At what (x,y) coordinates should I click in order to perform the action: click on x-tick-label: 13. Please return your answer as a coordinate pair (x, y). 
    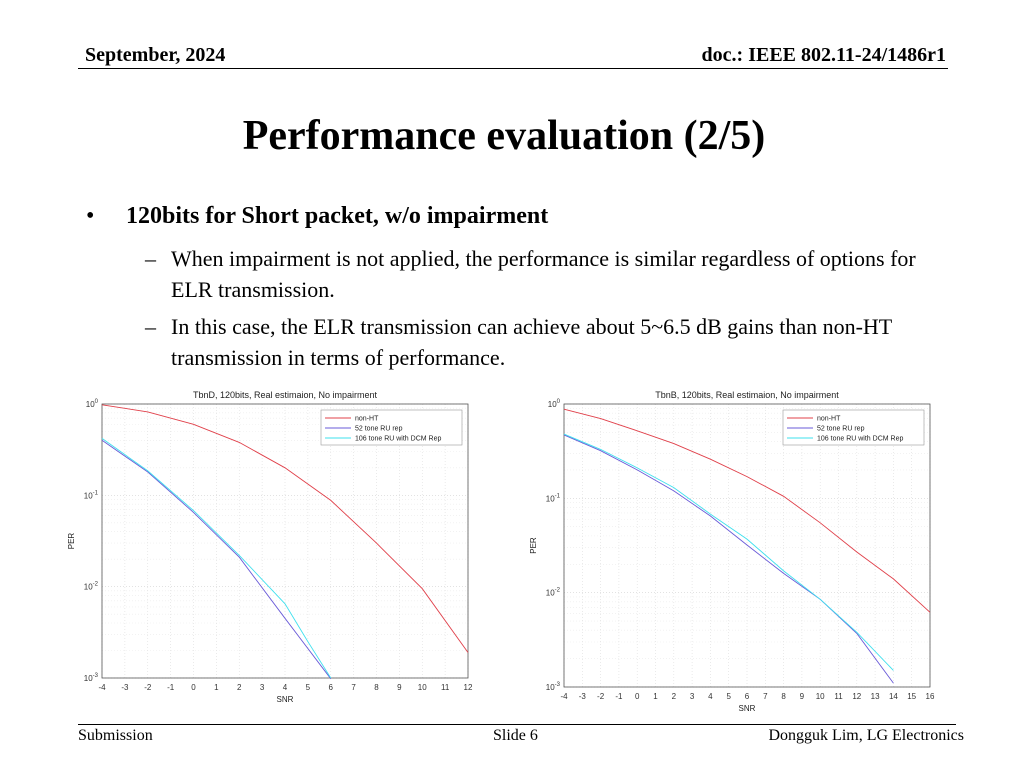
    Looking at the image, I should click on (875, 696).